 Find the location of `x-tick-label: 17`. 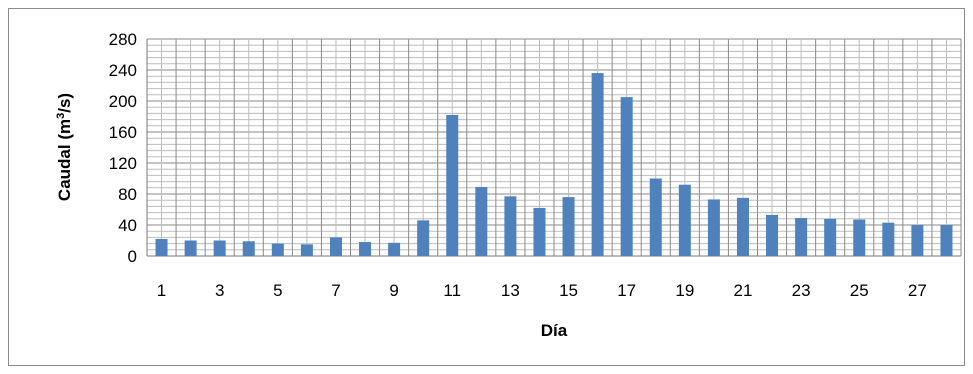

x-tick-label: 17 is located at coordinates (626, 290).